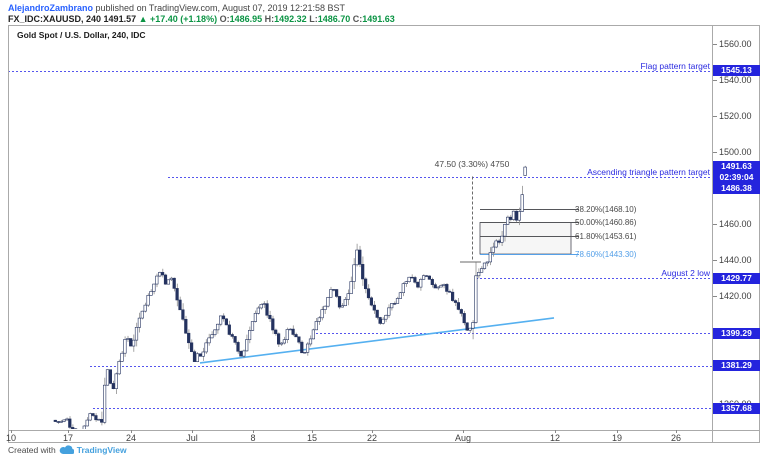  Describe the element at coordinates (101, 450) in the screenshot. I see `tradingview-brand-link: TradingView` at that location.